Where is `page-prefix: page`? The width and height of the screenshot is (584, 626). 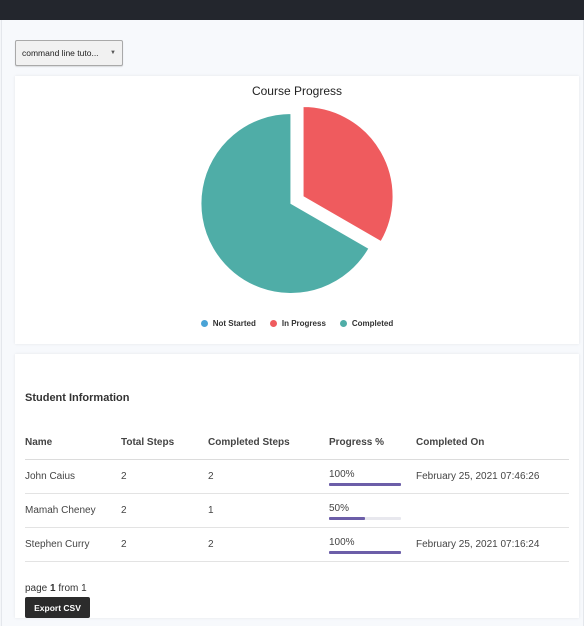
page-prefix: page is located at coordinates (36, 588).